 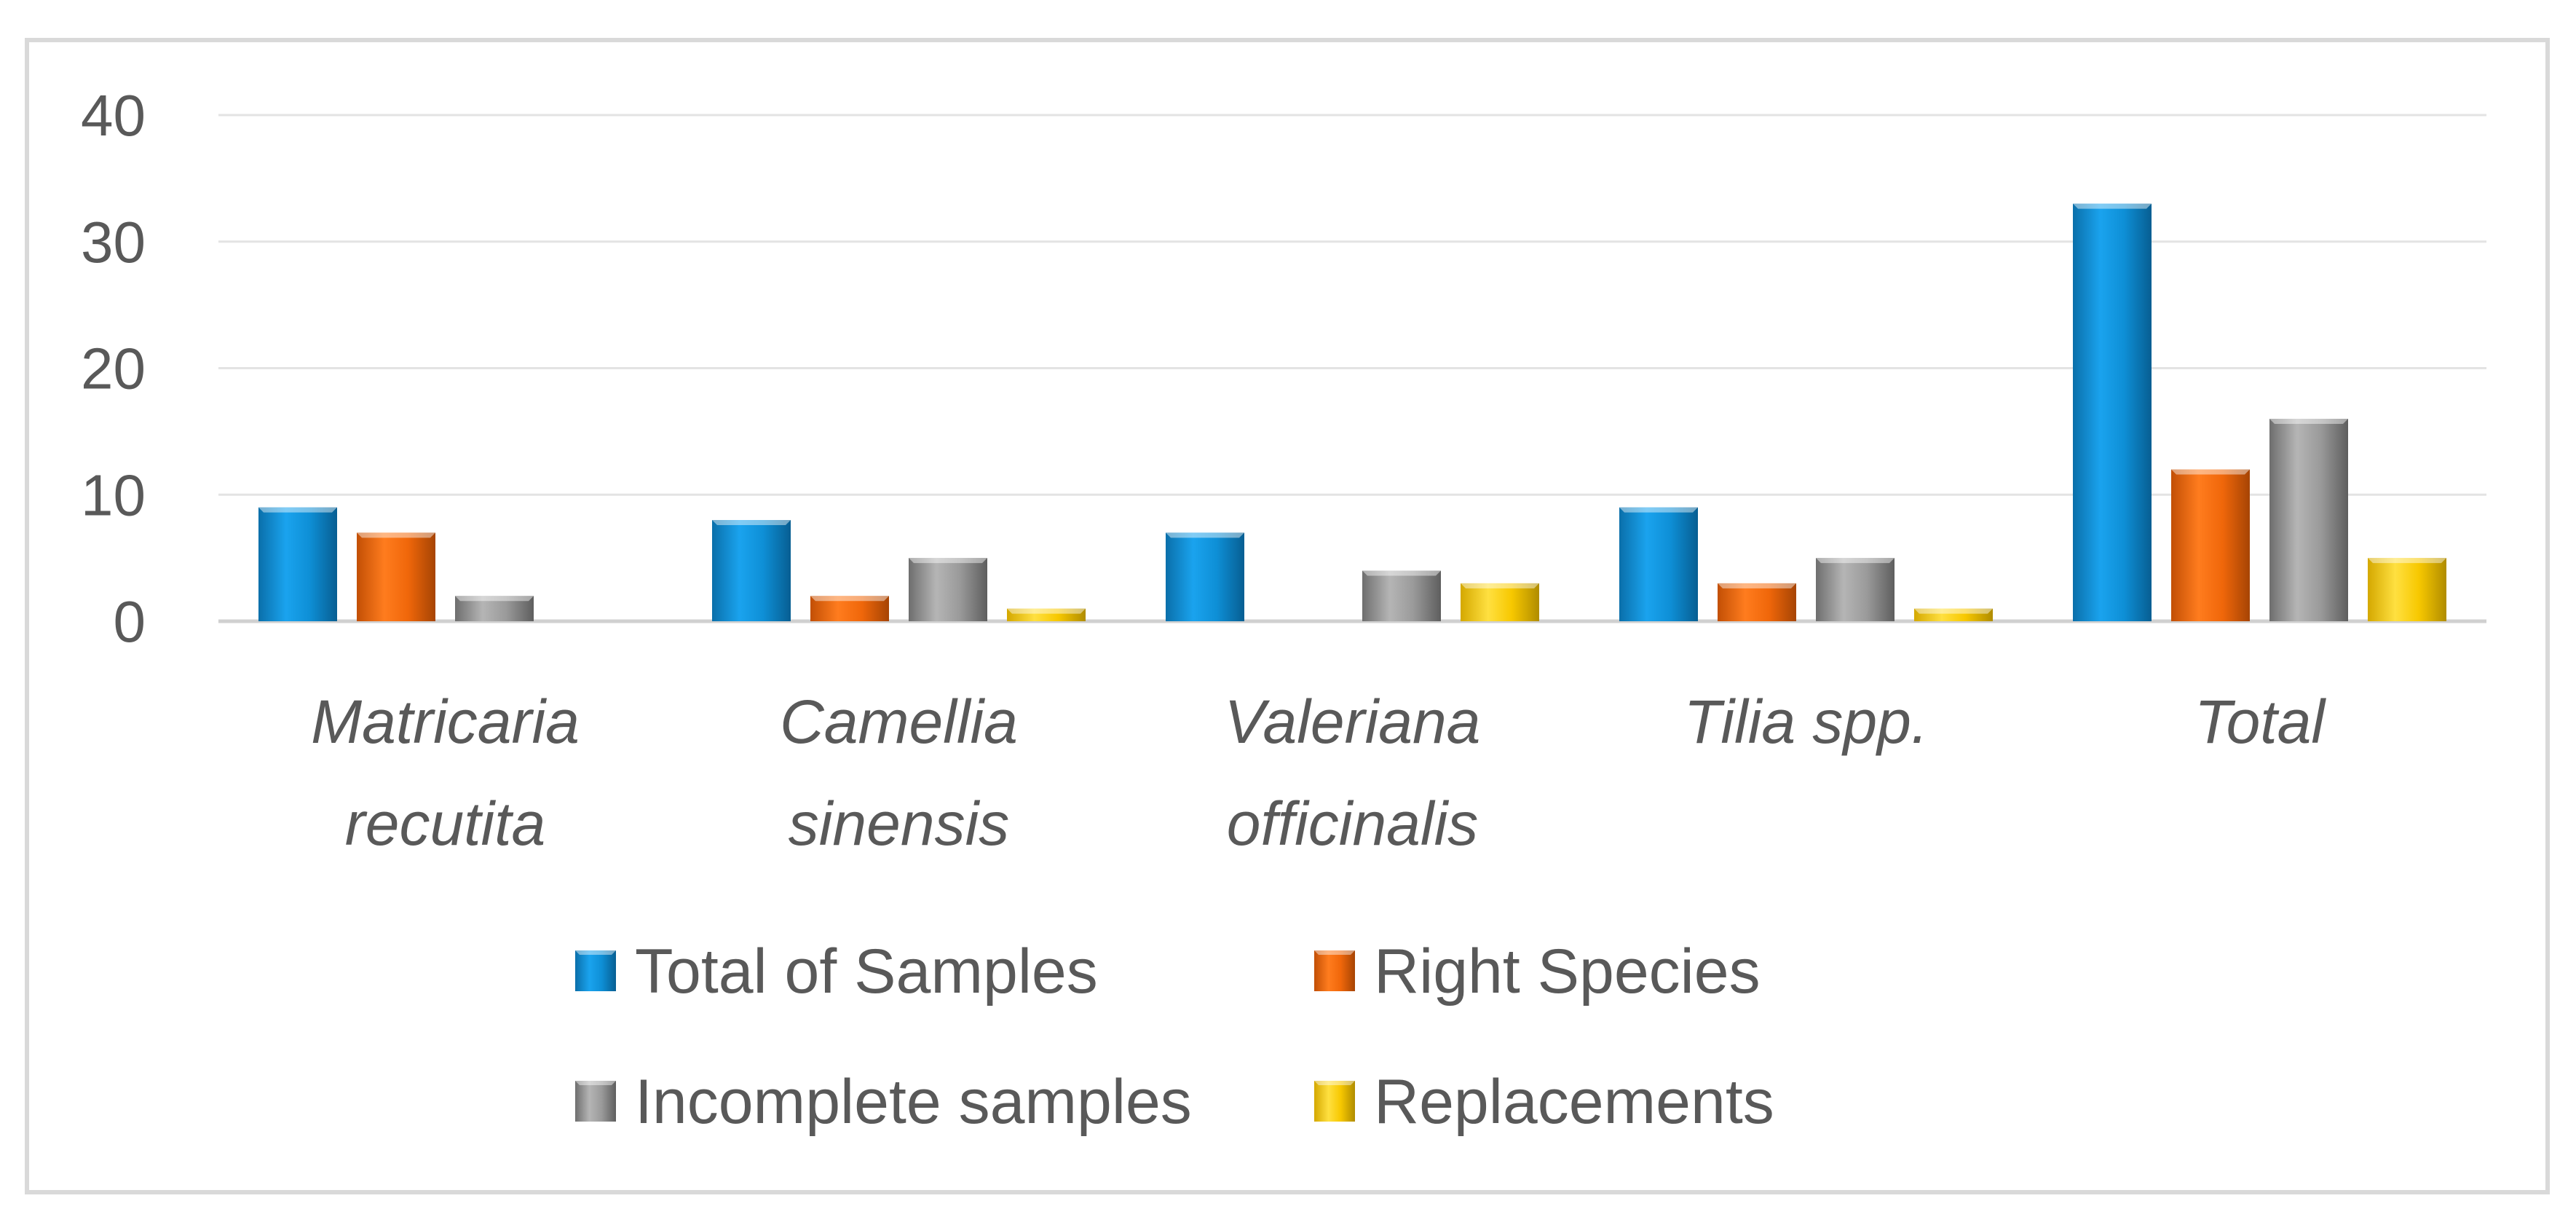 I want to click on y-tick-label: 30, so click(x=113, y=242).